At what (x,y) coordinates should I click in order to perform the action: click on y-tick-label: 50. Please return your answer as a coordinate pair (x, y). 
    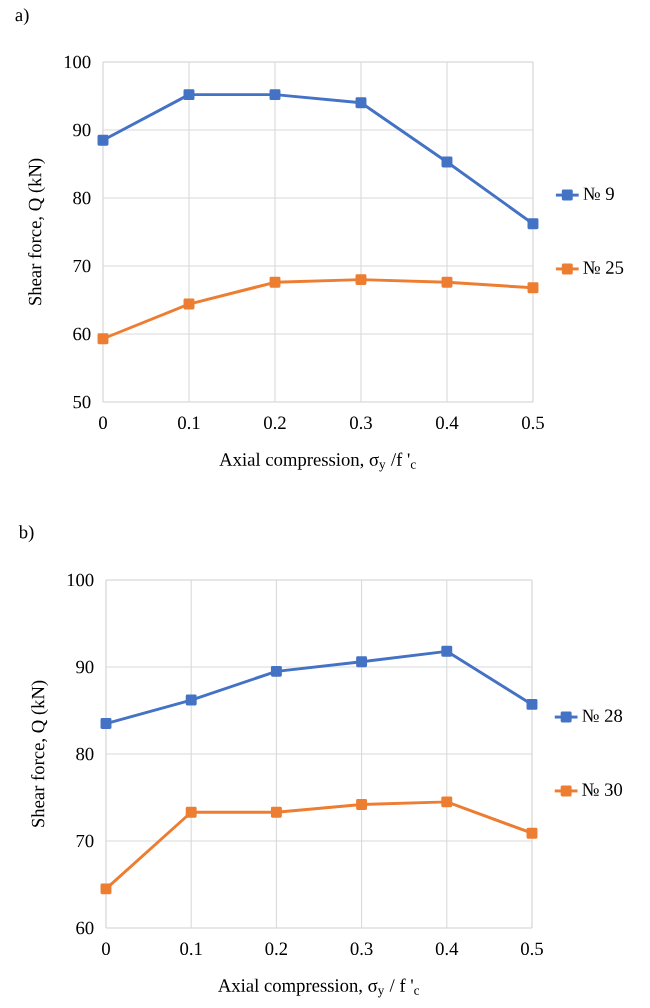
    Looking at the image, I should click on (82, 402).